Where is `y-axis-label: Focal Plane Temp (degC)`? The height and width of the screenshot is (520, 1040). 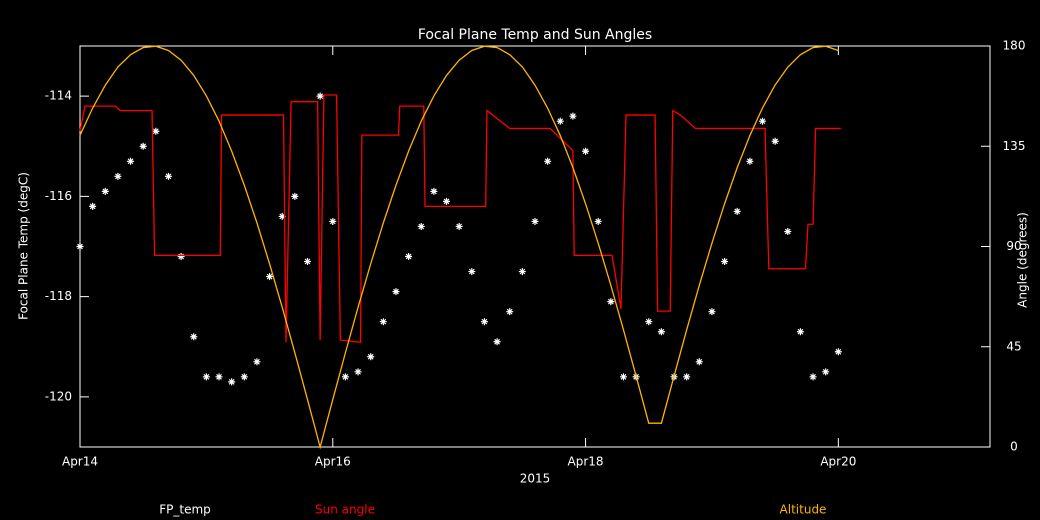
y-axis-label: Focal Plane Temp (degC) is located at coordinates (24, 246).